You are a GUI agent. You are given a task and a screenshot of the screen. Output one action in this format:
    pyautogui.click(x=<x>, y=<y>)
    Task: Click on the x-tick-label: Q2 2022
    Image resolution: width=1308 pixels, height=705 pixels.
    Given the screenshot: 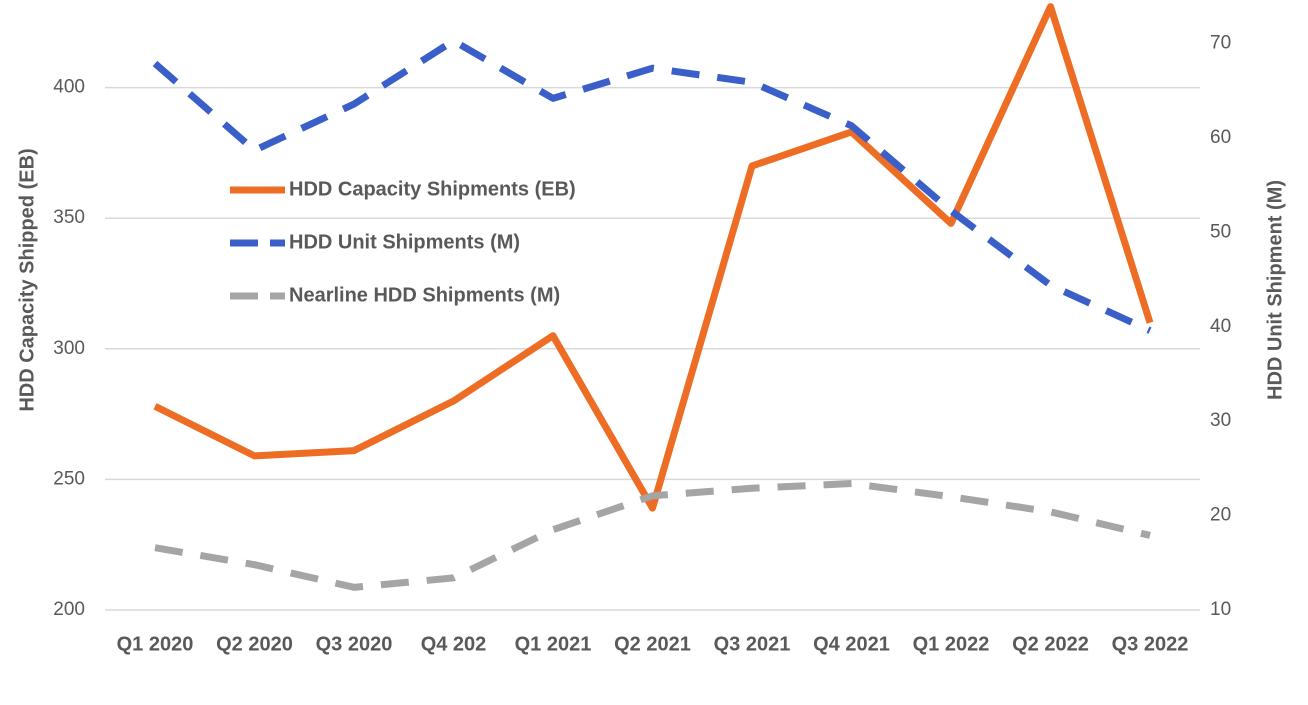 What is the action you would take?
    pyautogui.click(x=1050, y=644)
    